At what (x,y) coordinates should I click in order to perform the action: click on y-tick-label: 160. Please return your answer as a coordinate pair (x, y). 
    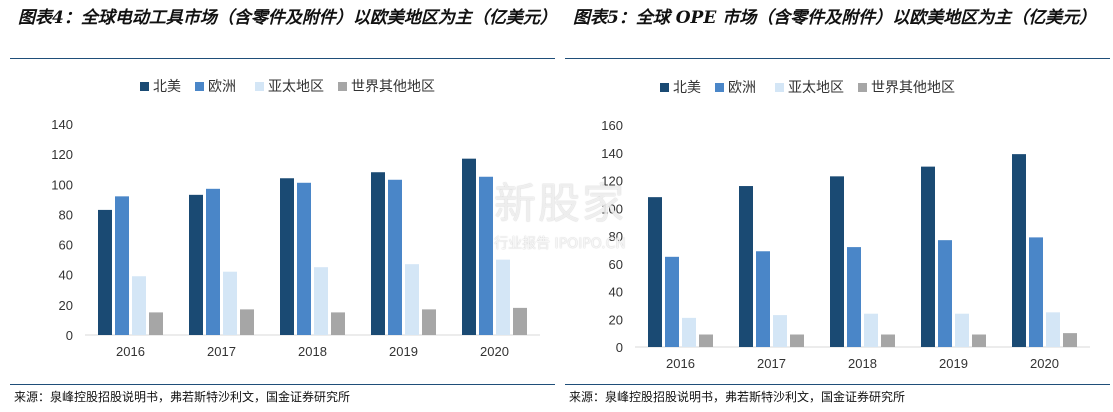
    Looking at the image, I should click on (612, 125).